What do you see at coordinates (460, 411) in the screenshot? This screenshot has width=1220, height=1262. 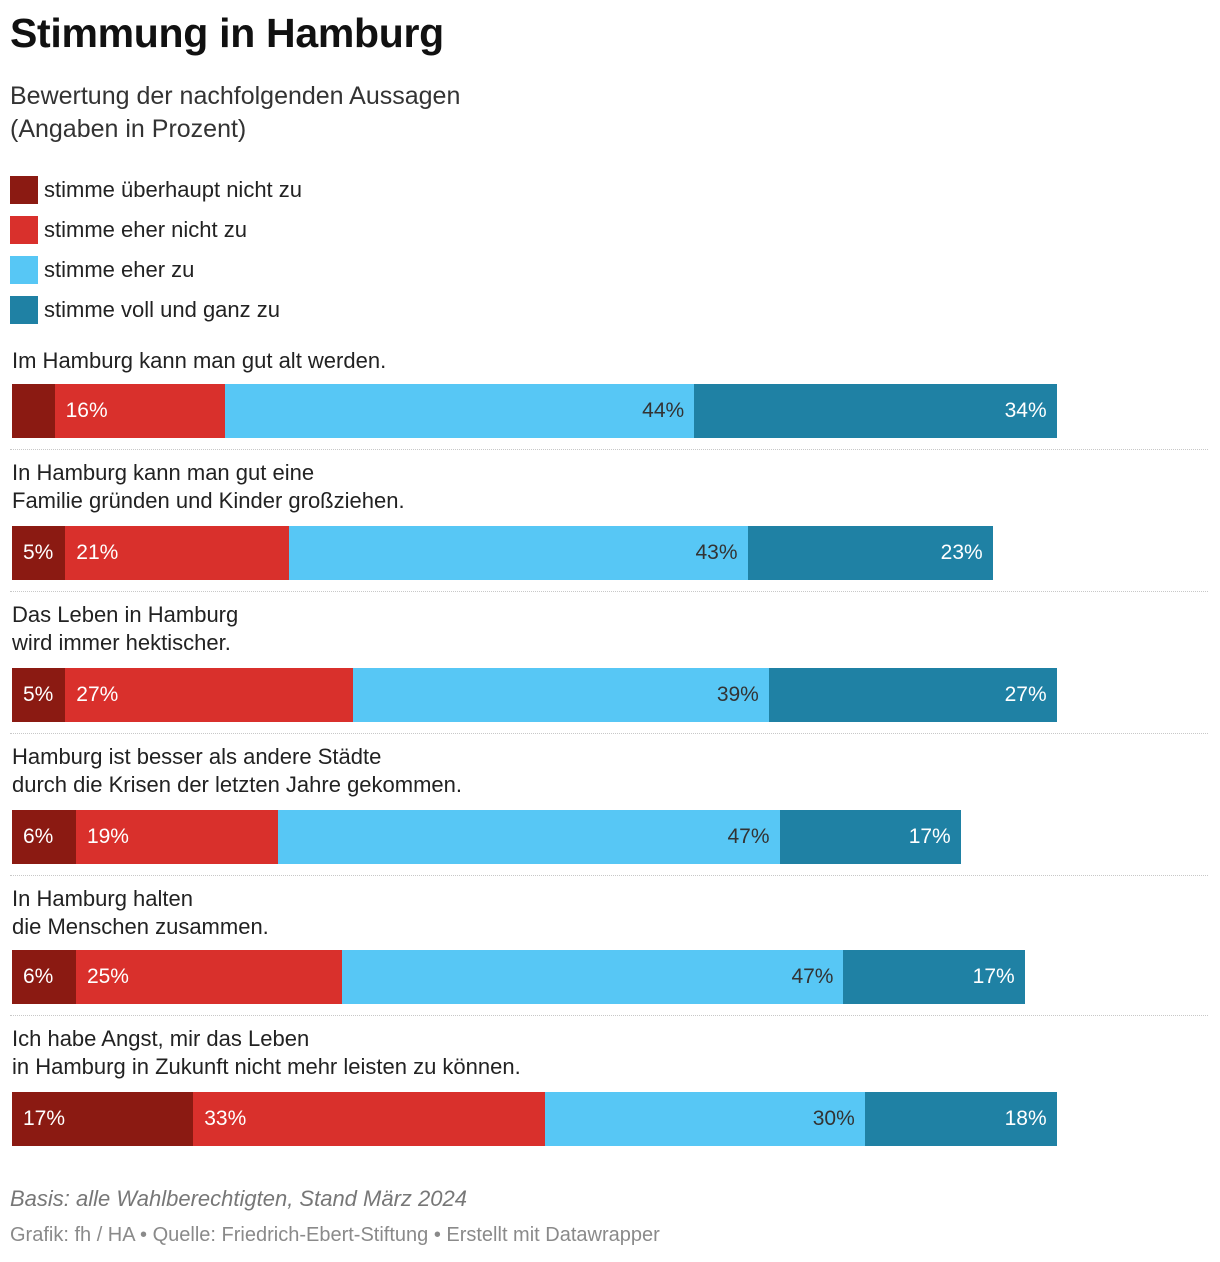 I see `bar-segment: 44%` at bounding box center [460, 411].